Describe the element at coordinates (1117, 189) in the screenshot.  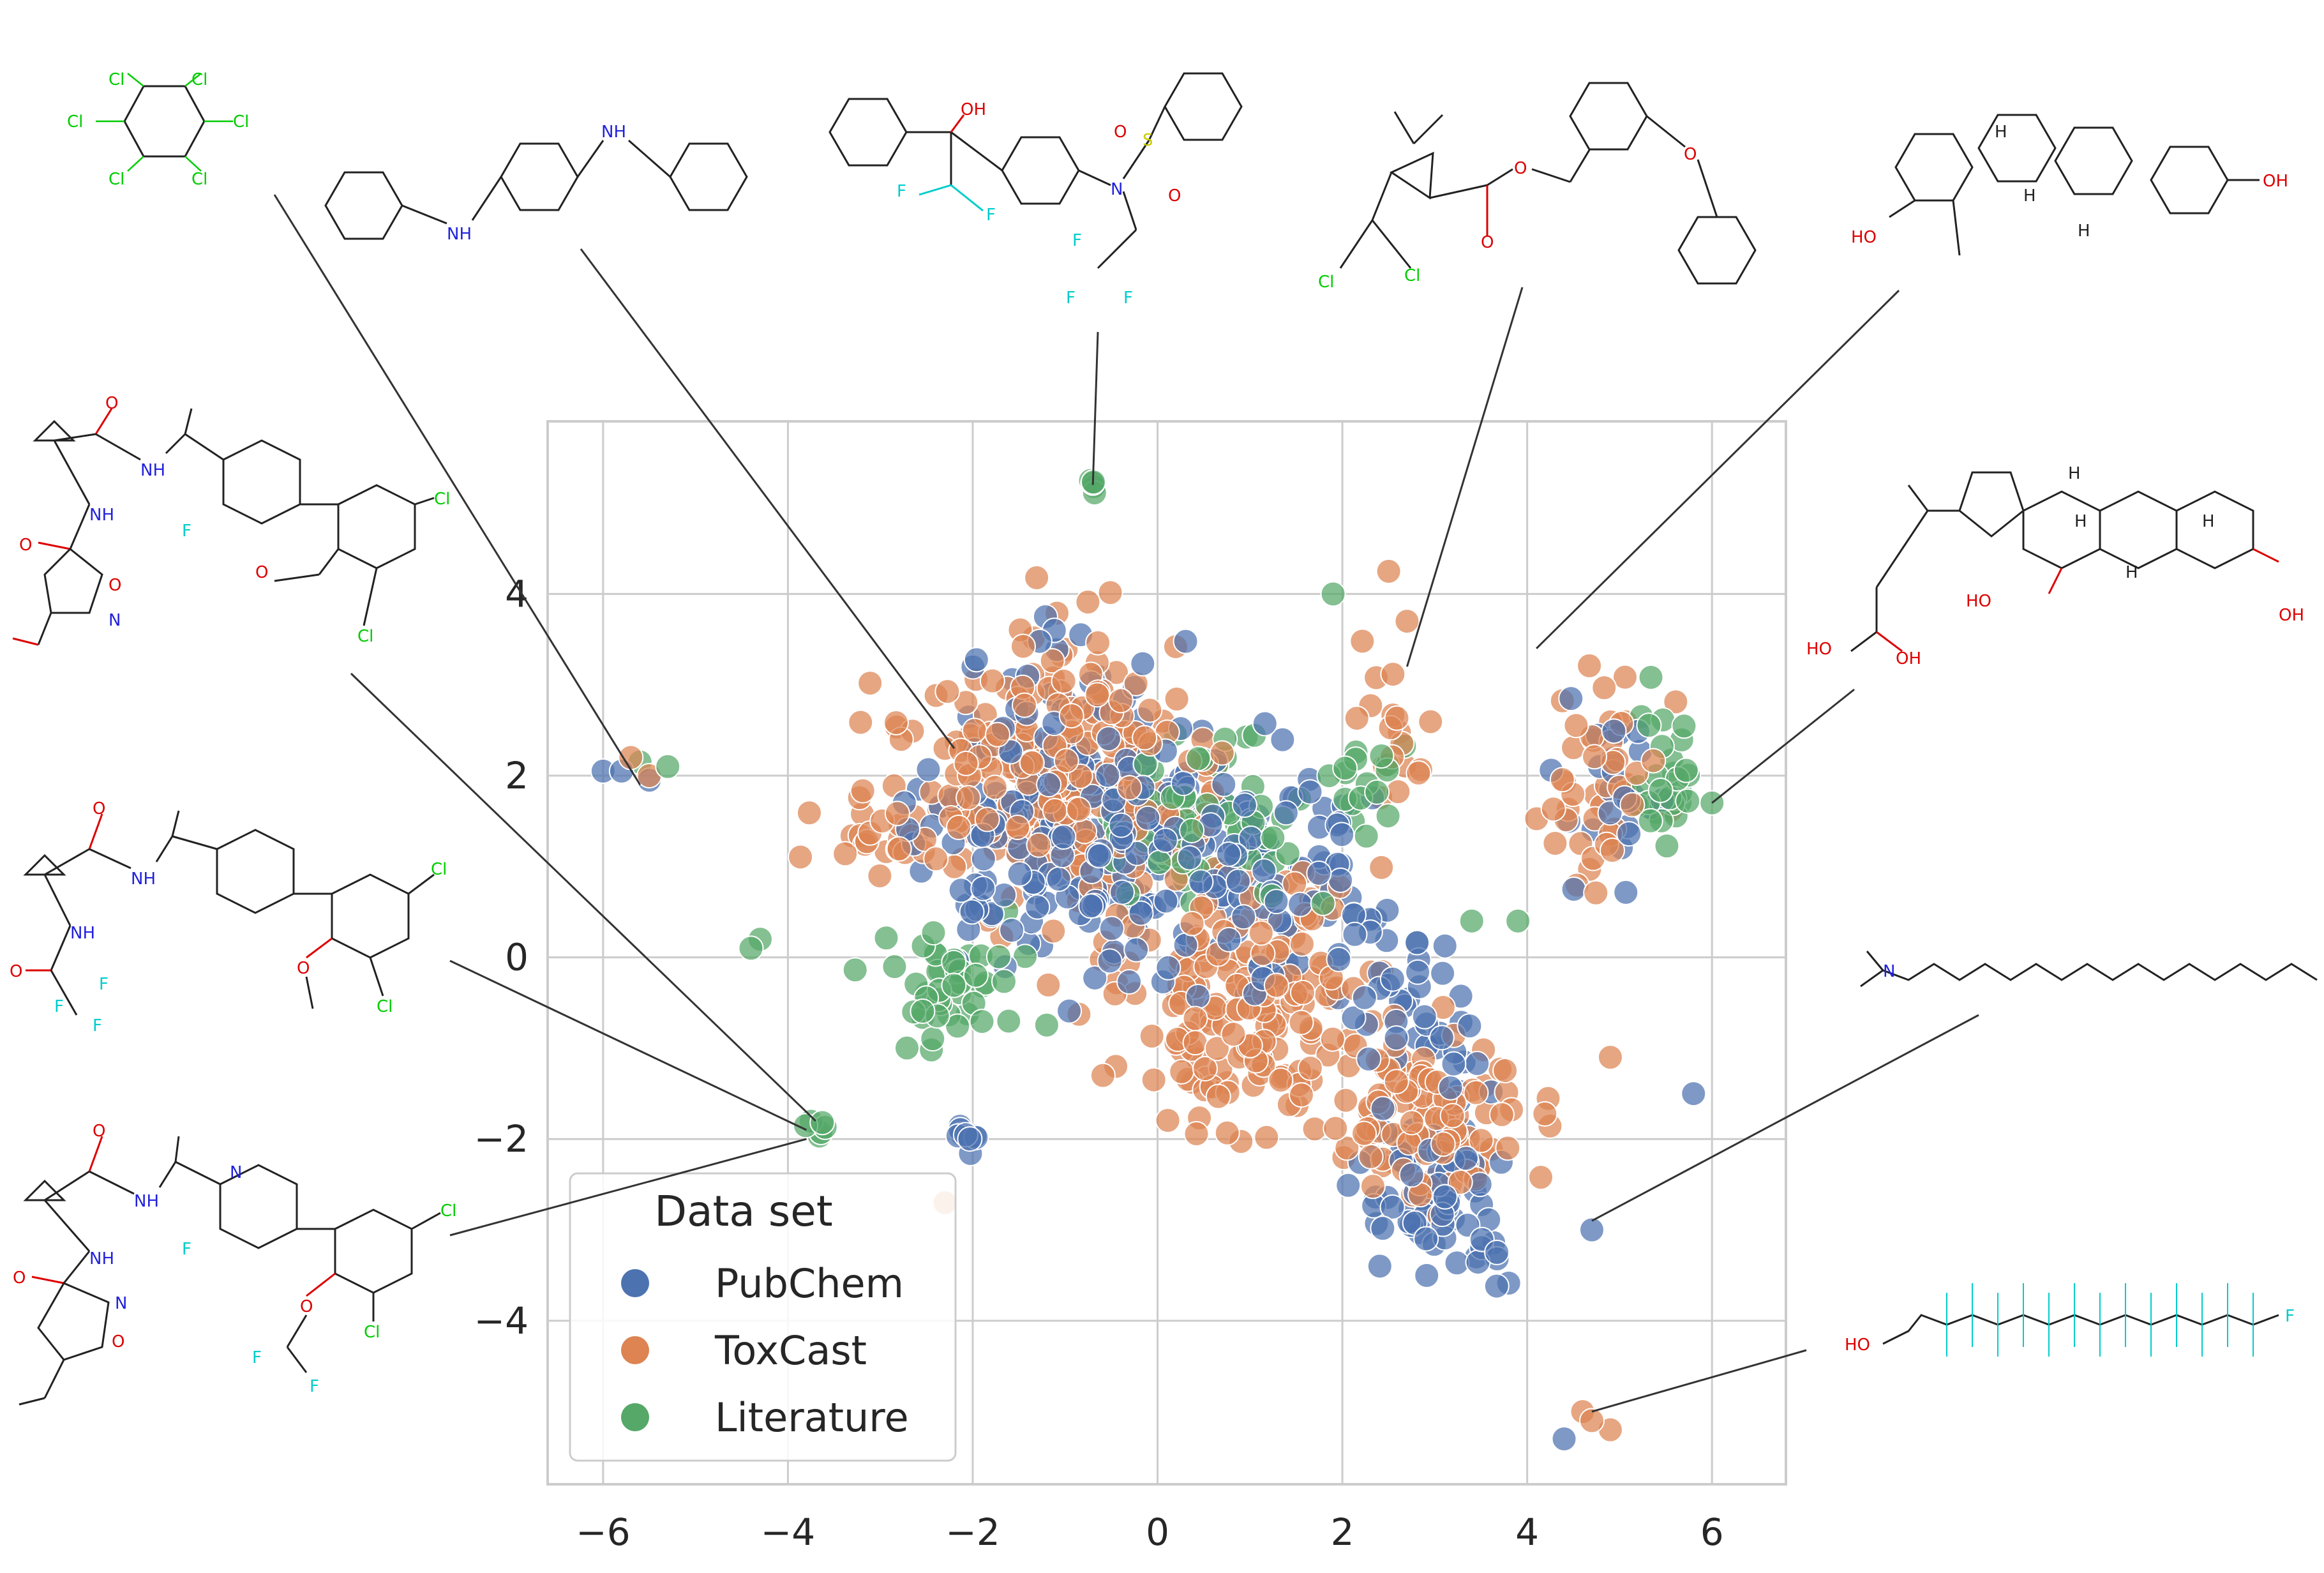
I see `svg-text: N` at that location.